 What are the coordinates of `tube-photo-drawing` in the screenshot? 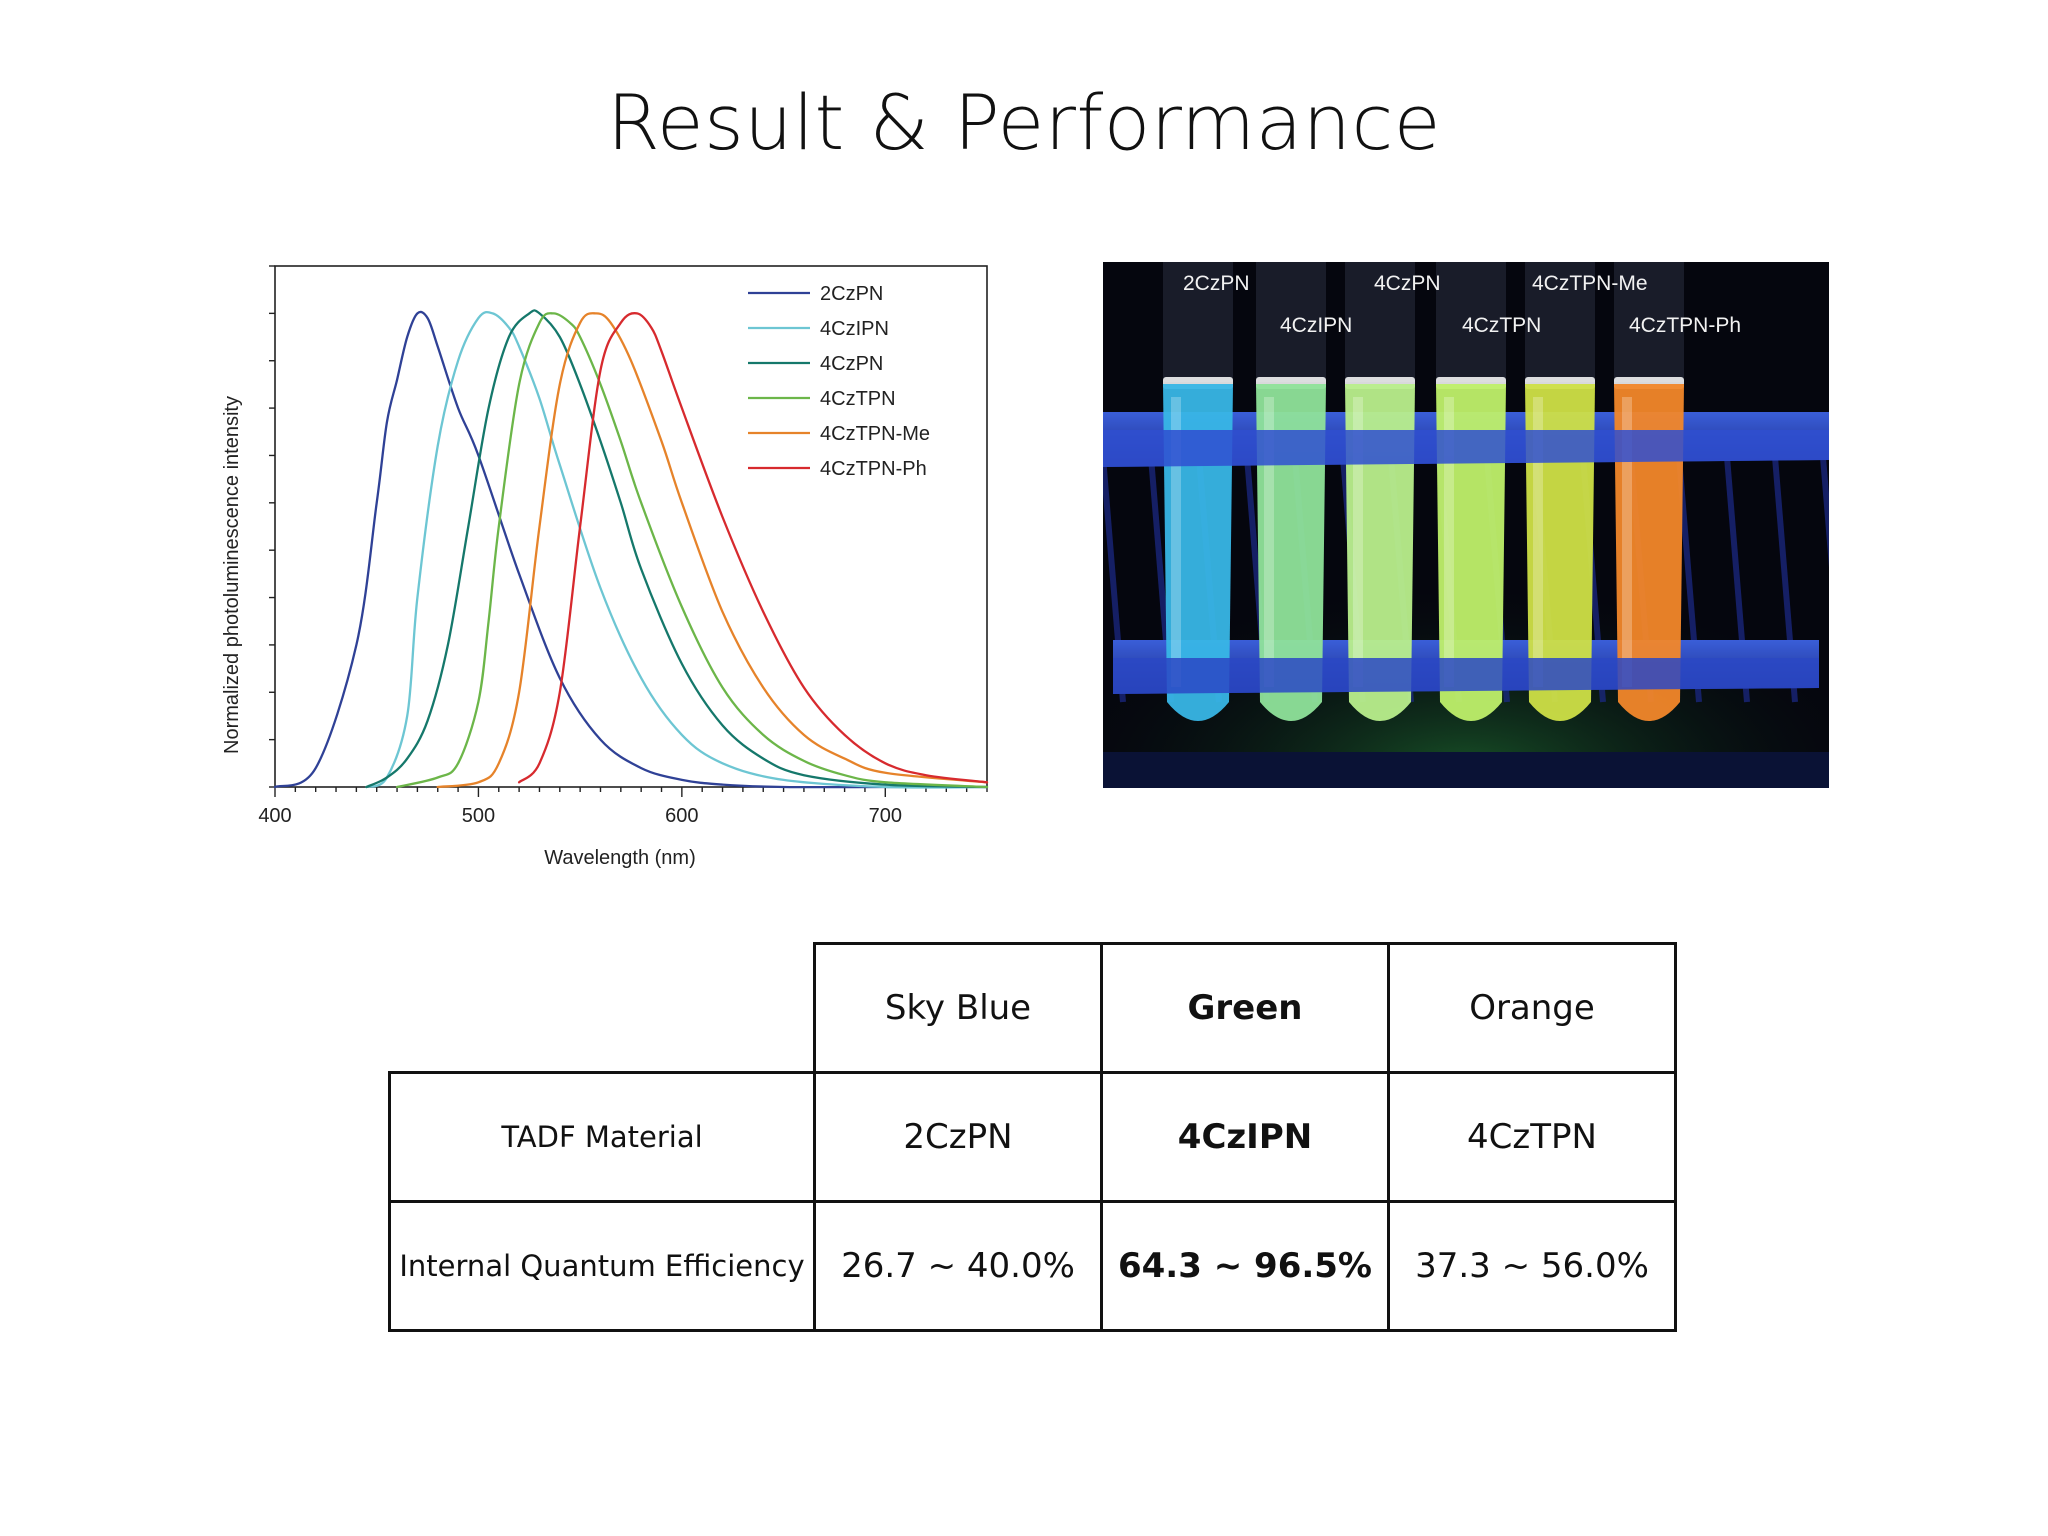 It's located at (1466, 525).